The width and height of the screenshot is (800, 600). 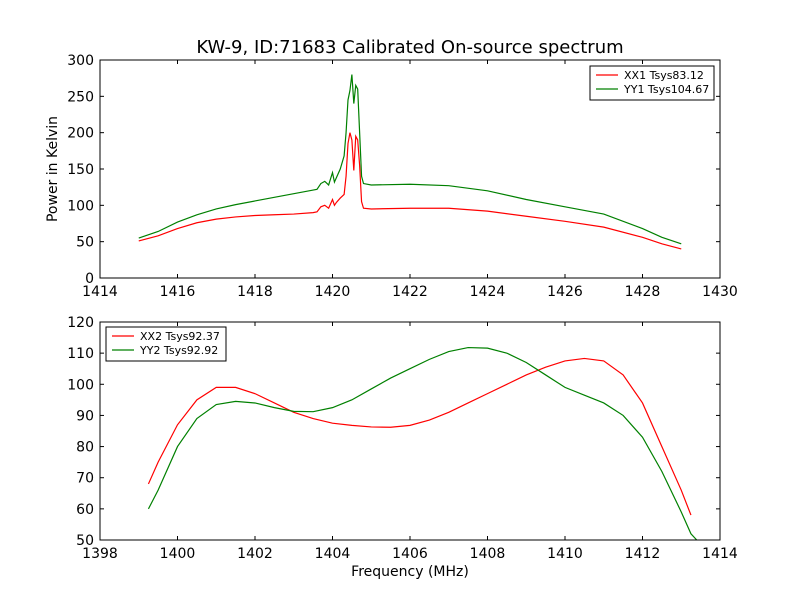 I want to click on legend-entry: XX2 Tsys92.37, so click(x=180, y=336).